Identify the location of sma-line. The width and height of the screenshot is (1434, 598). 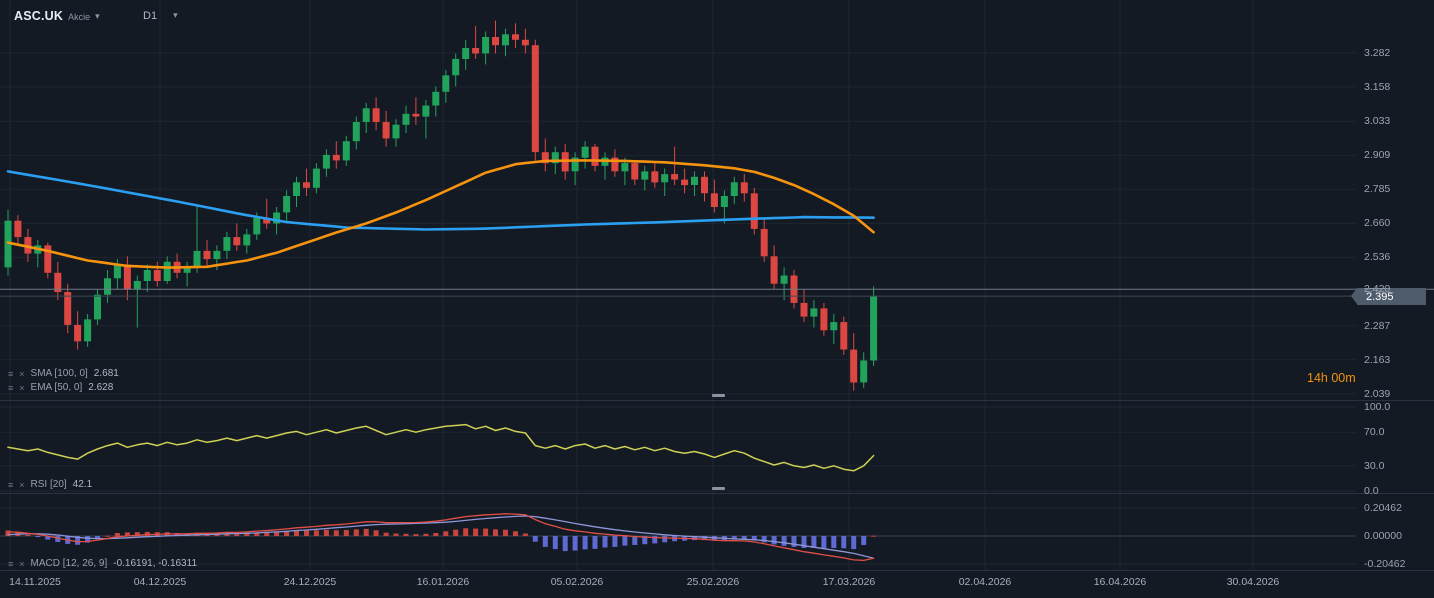
(440, 200).